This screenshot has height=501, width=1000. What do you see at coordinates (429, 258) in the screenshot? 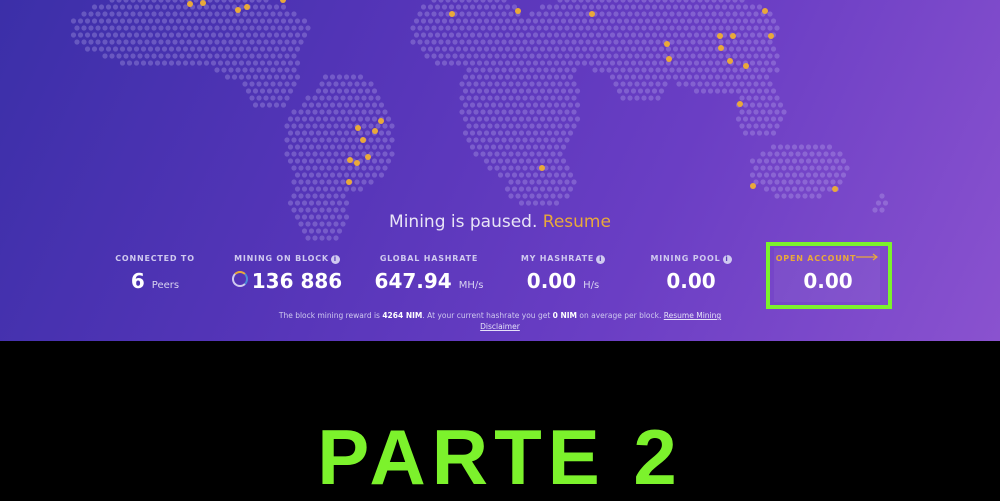
I see `stat-global-hashrate-label: GLOBAL HASHRATE` at bounding box center [429, 258].